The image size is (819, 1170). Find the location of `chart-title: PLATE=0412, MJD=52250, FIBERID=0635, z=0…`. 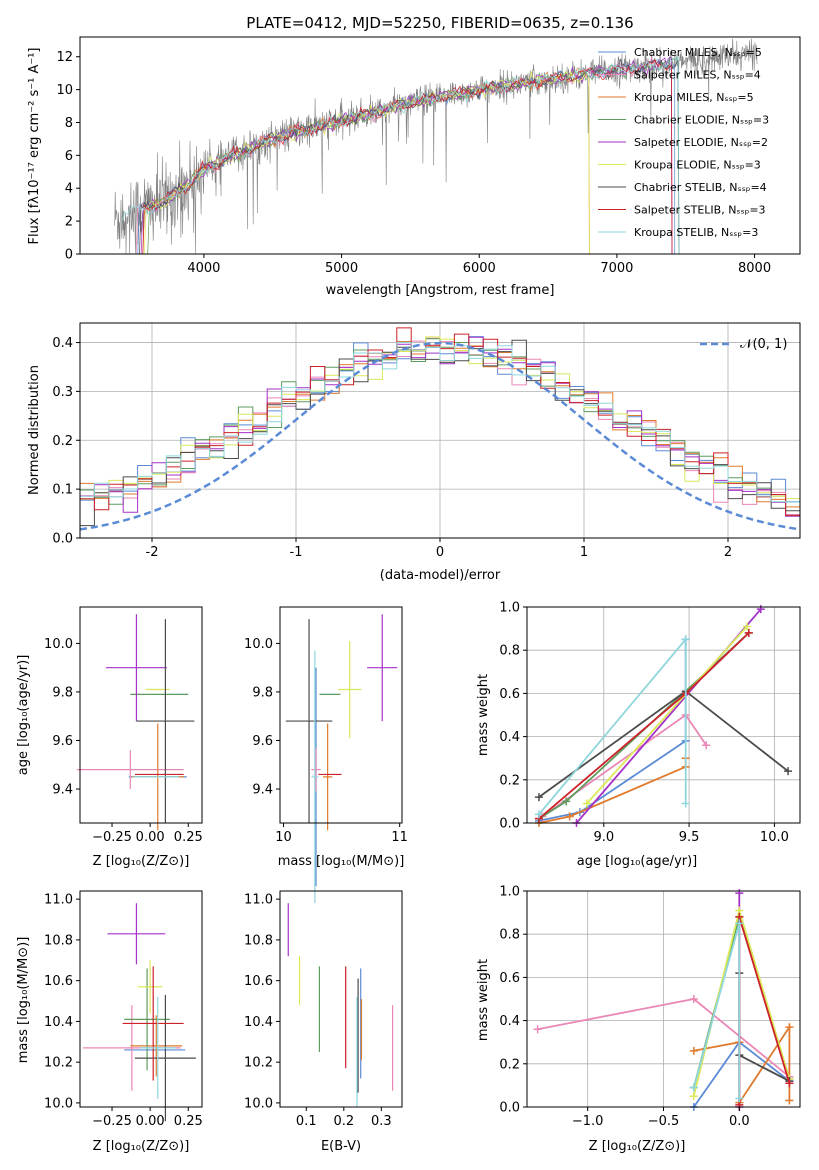

chart-title: PLATE=0412, MJD=52250, FIBERID=0635, z=0… is located at coordinates (439, 23).